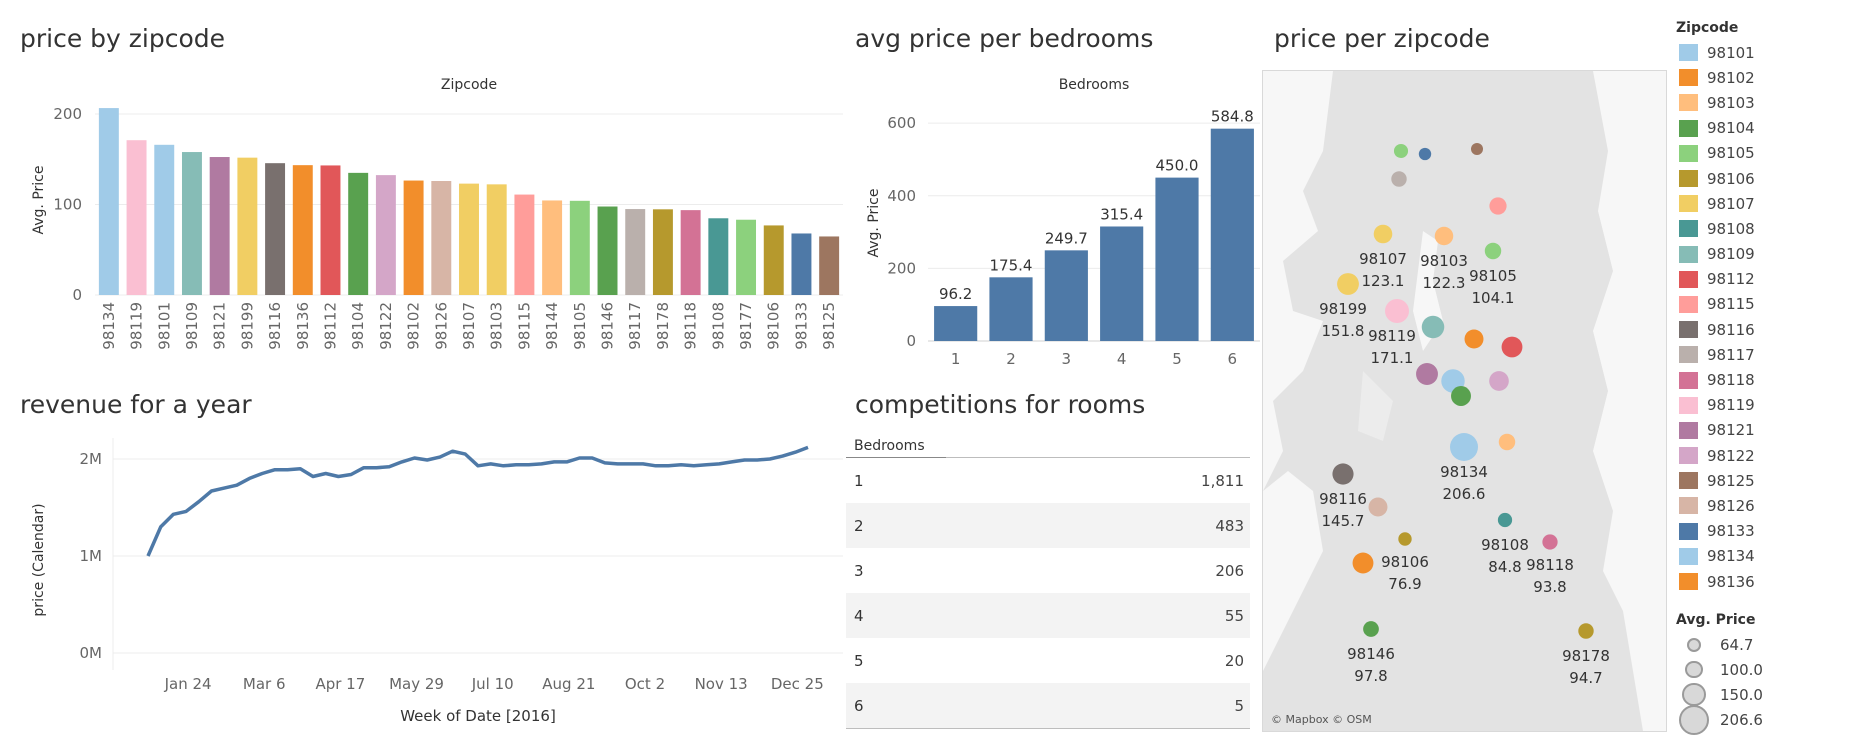  Describe the element at coordinates (774, 326) in the screenshot. I see `zip-bar-xtick-label: 98106` at that location.